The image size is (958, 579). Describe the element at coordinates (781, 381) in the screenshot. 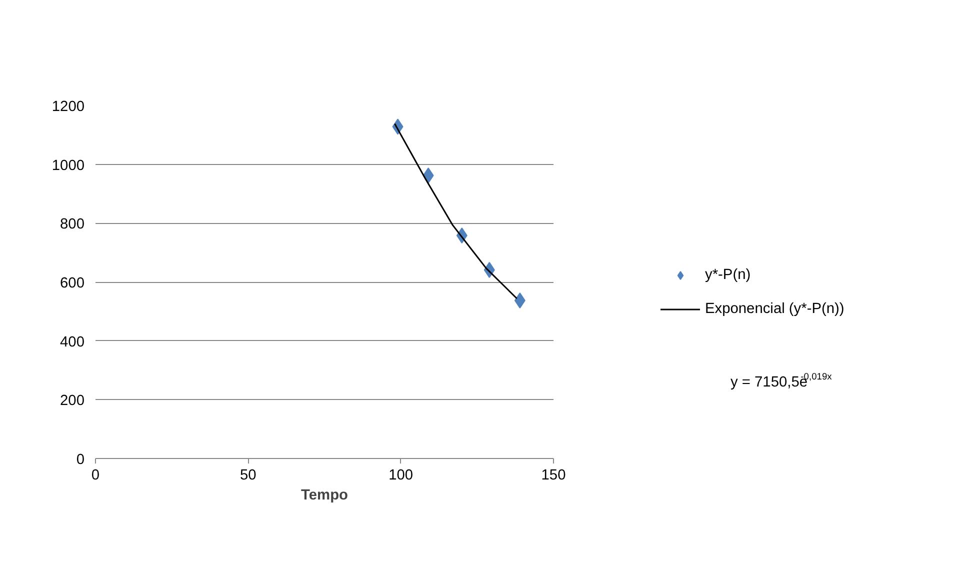

I see `text: y = 7150,5e-0,019x` at that location.